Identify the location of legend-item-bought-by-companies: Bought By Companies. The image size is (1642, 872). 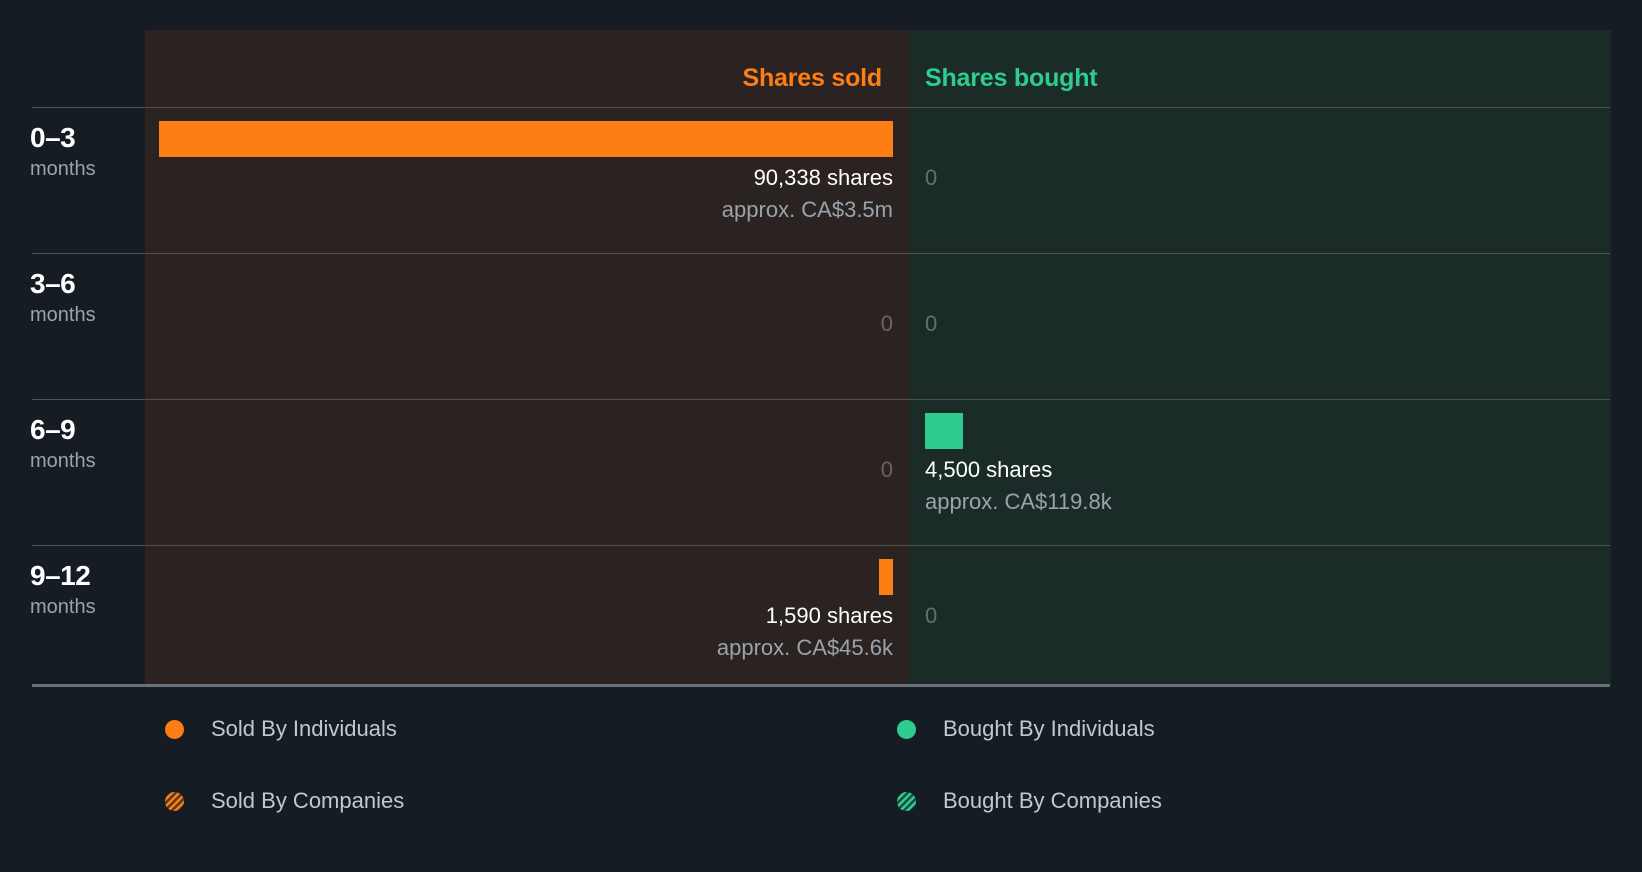
(1029, 801).